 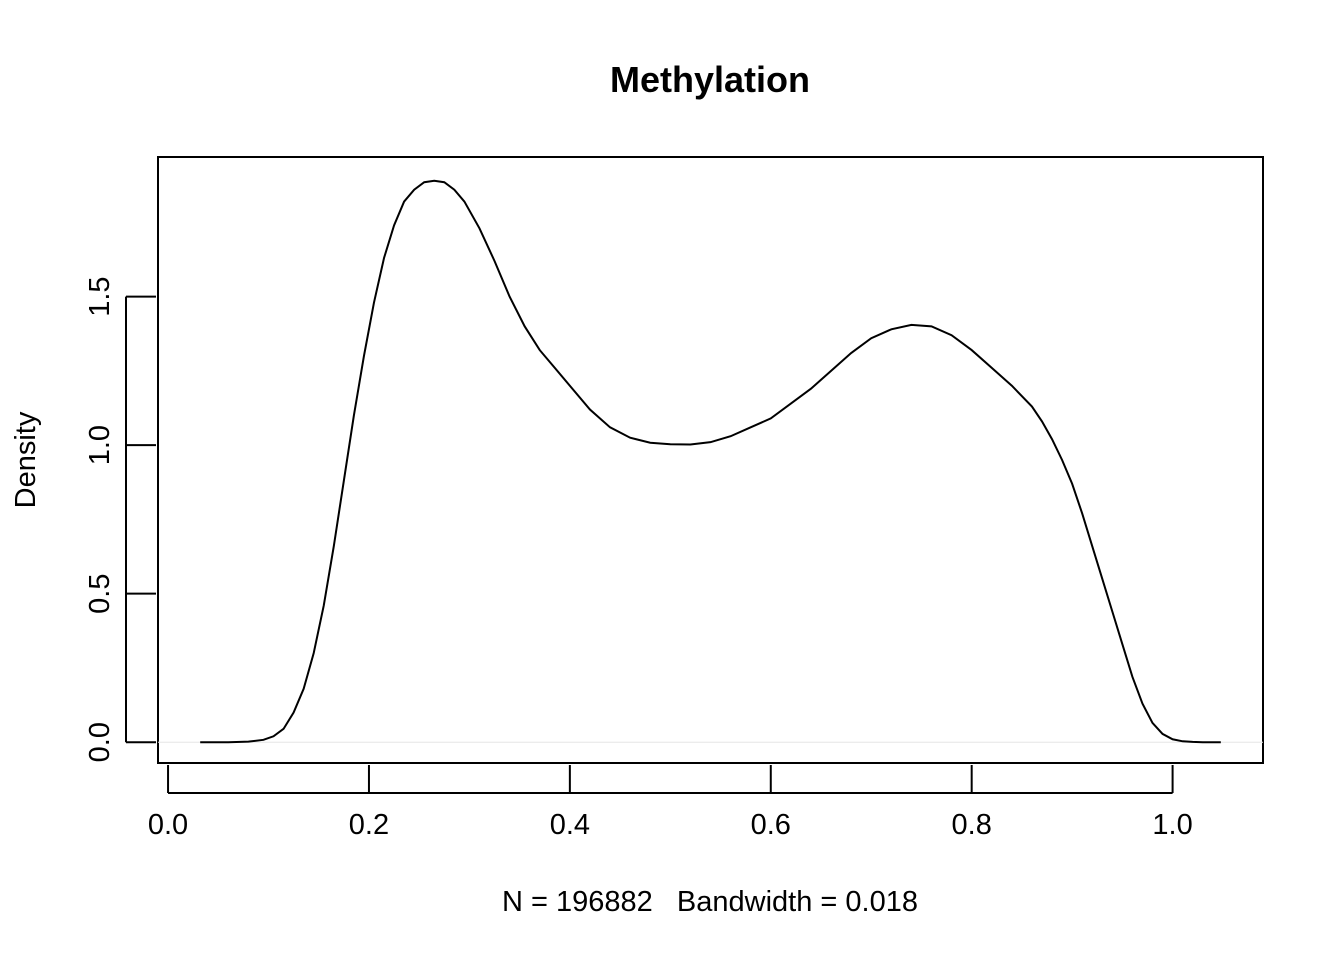 What do you see at coordinates (710, 79) in the screenshot?
I see `chart-title: Methylation` at bounding box center [710, 79].